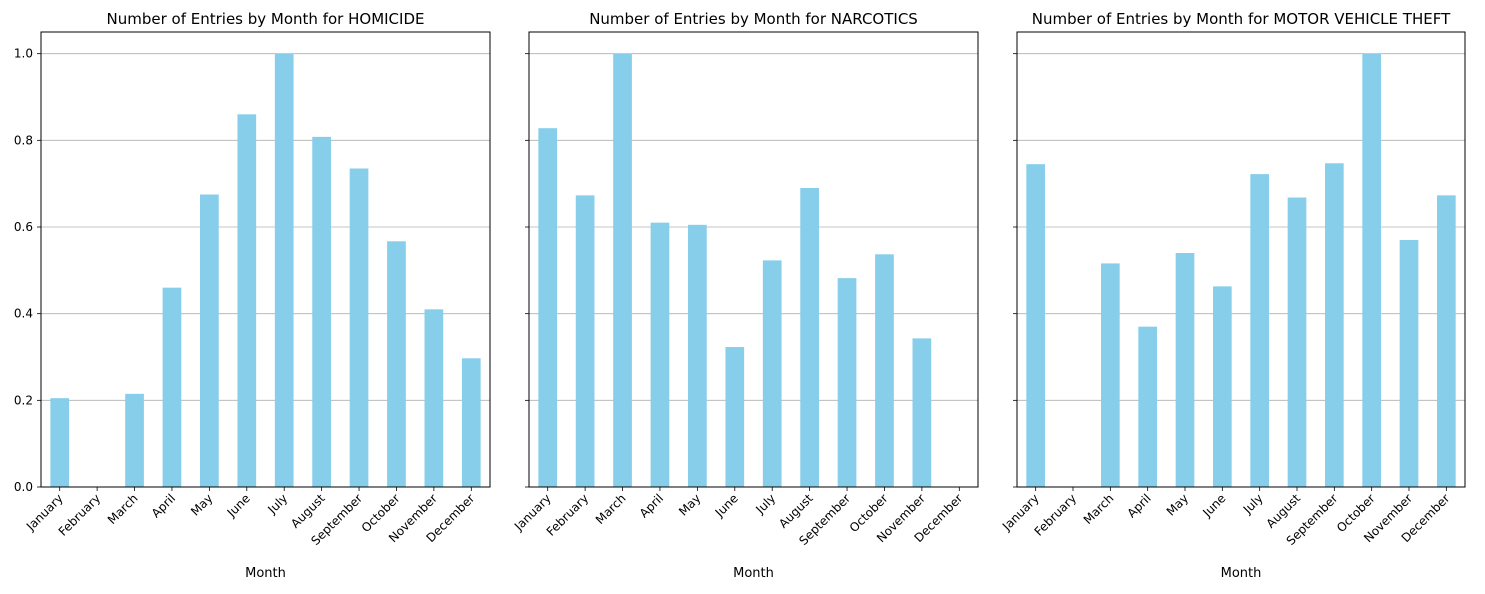  I want to click on chart-title: Number of Entries by Month for NARCOTICS, so click(753, 19).